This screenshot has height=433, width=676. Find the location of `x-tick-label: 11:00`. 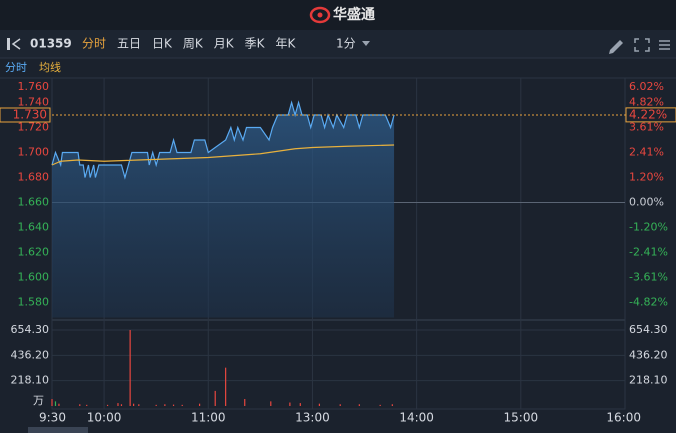

x-tick-label: 11:00 is located at coordinates (208, 418).